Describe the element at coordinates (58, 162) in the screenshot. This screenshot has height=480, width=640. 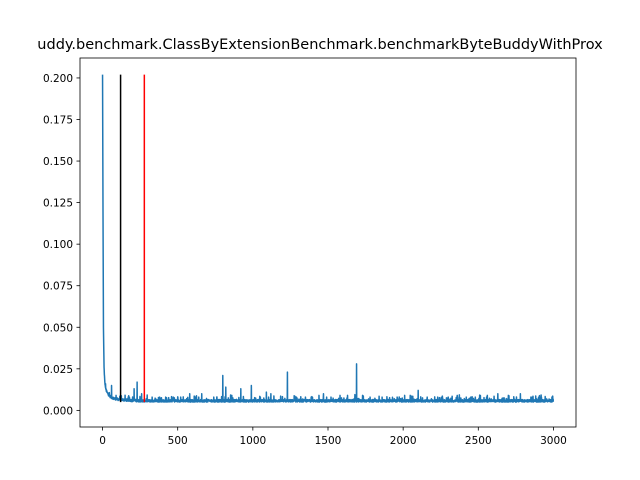
I see `y-tick-label: 0.150` at that location.